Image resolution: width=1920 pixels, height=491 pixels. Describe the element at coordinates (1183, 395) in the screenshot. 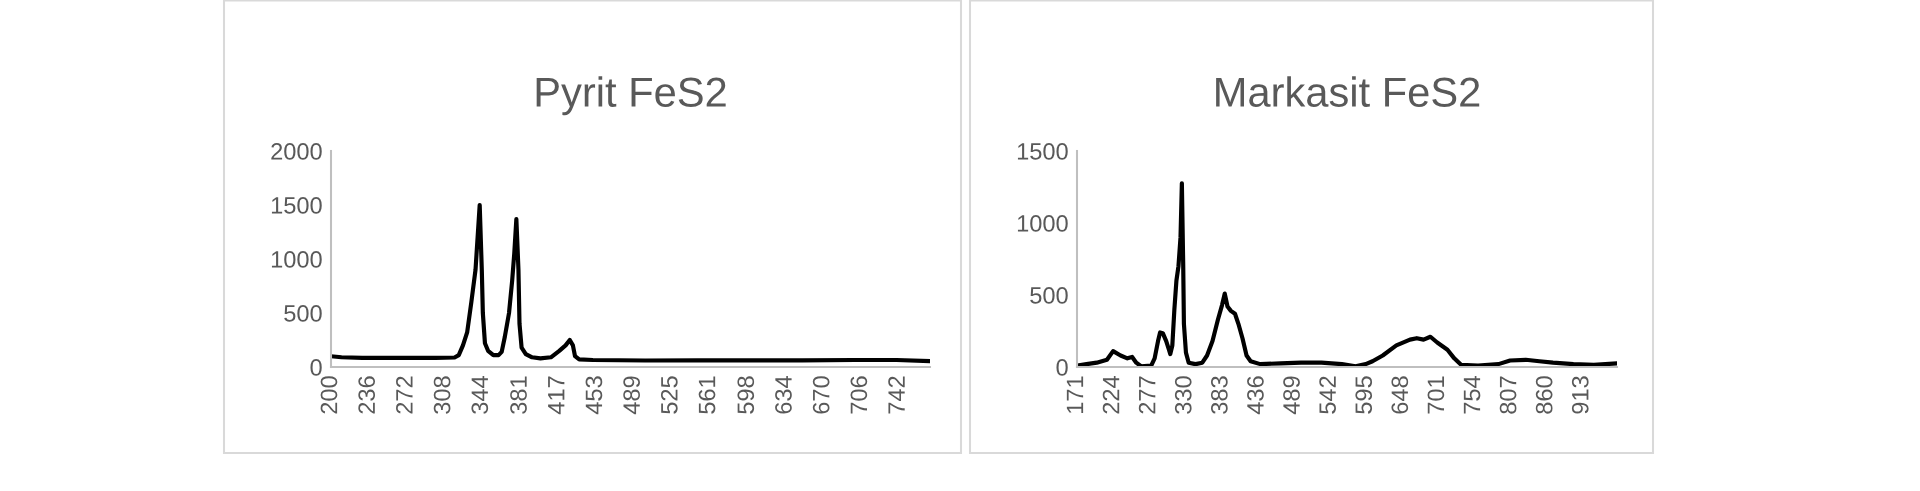

I see `x-tick-label: 330` at that location.